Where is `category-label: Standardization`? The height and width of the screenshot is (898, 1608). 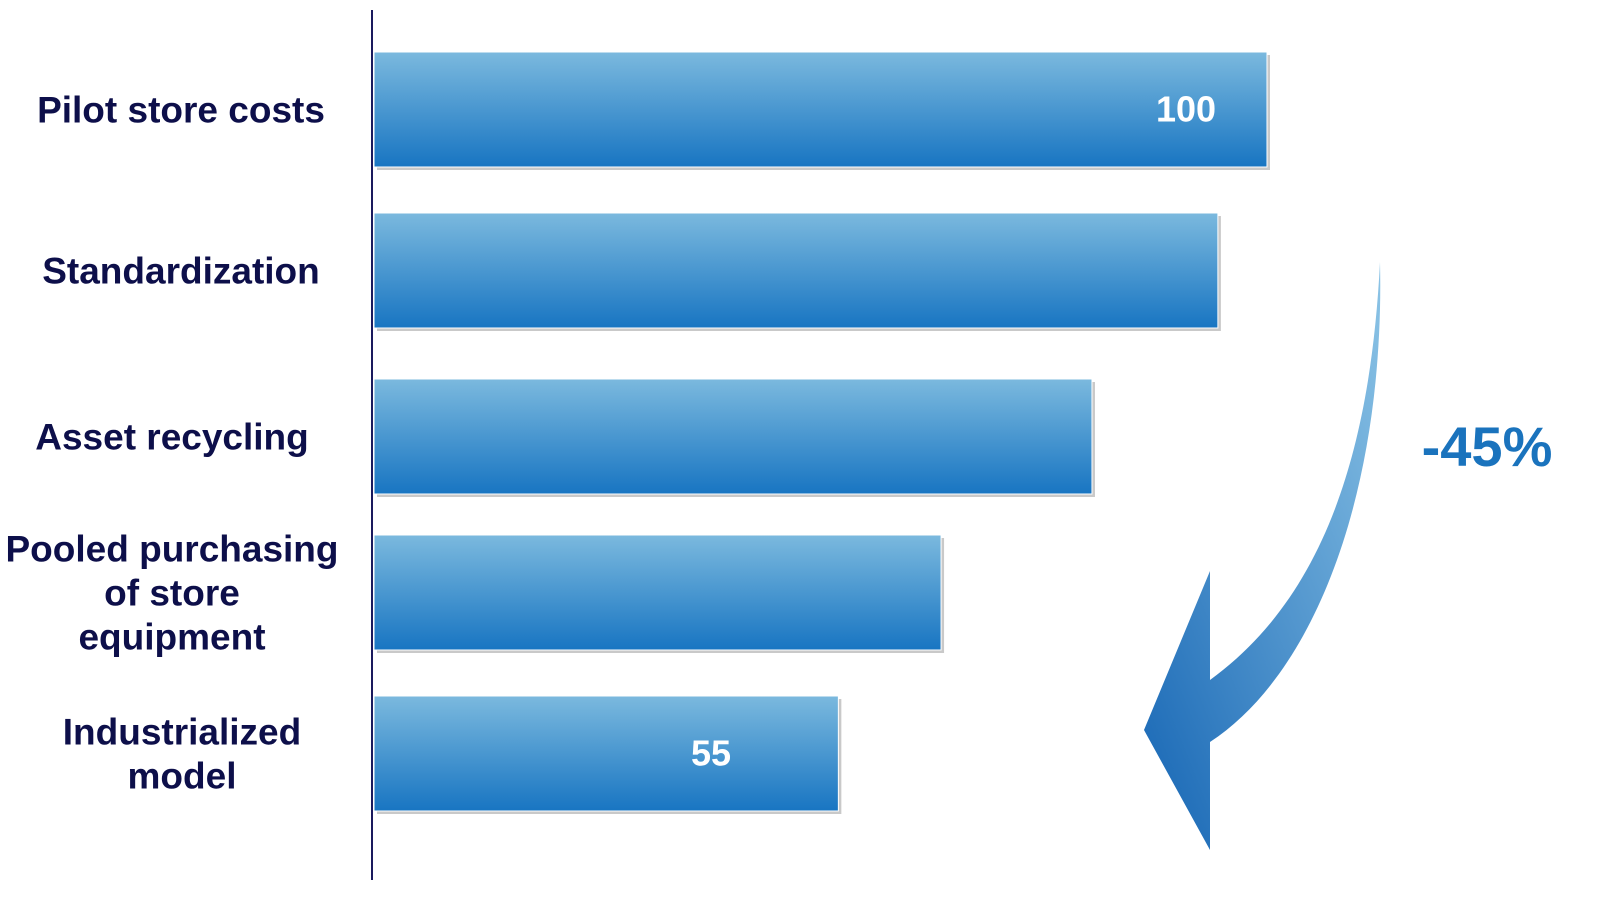
category-label: Standardization is located at coordinates (181, 271).